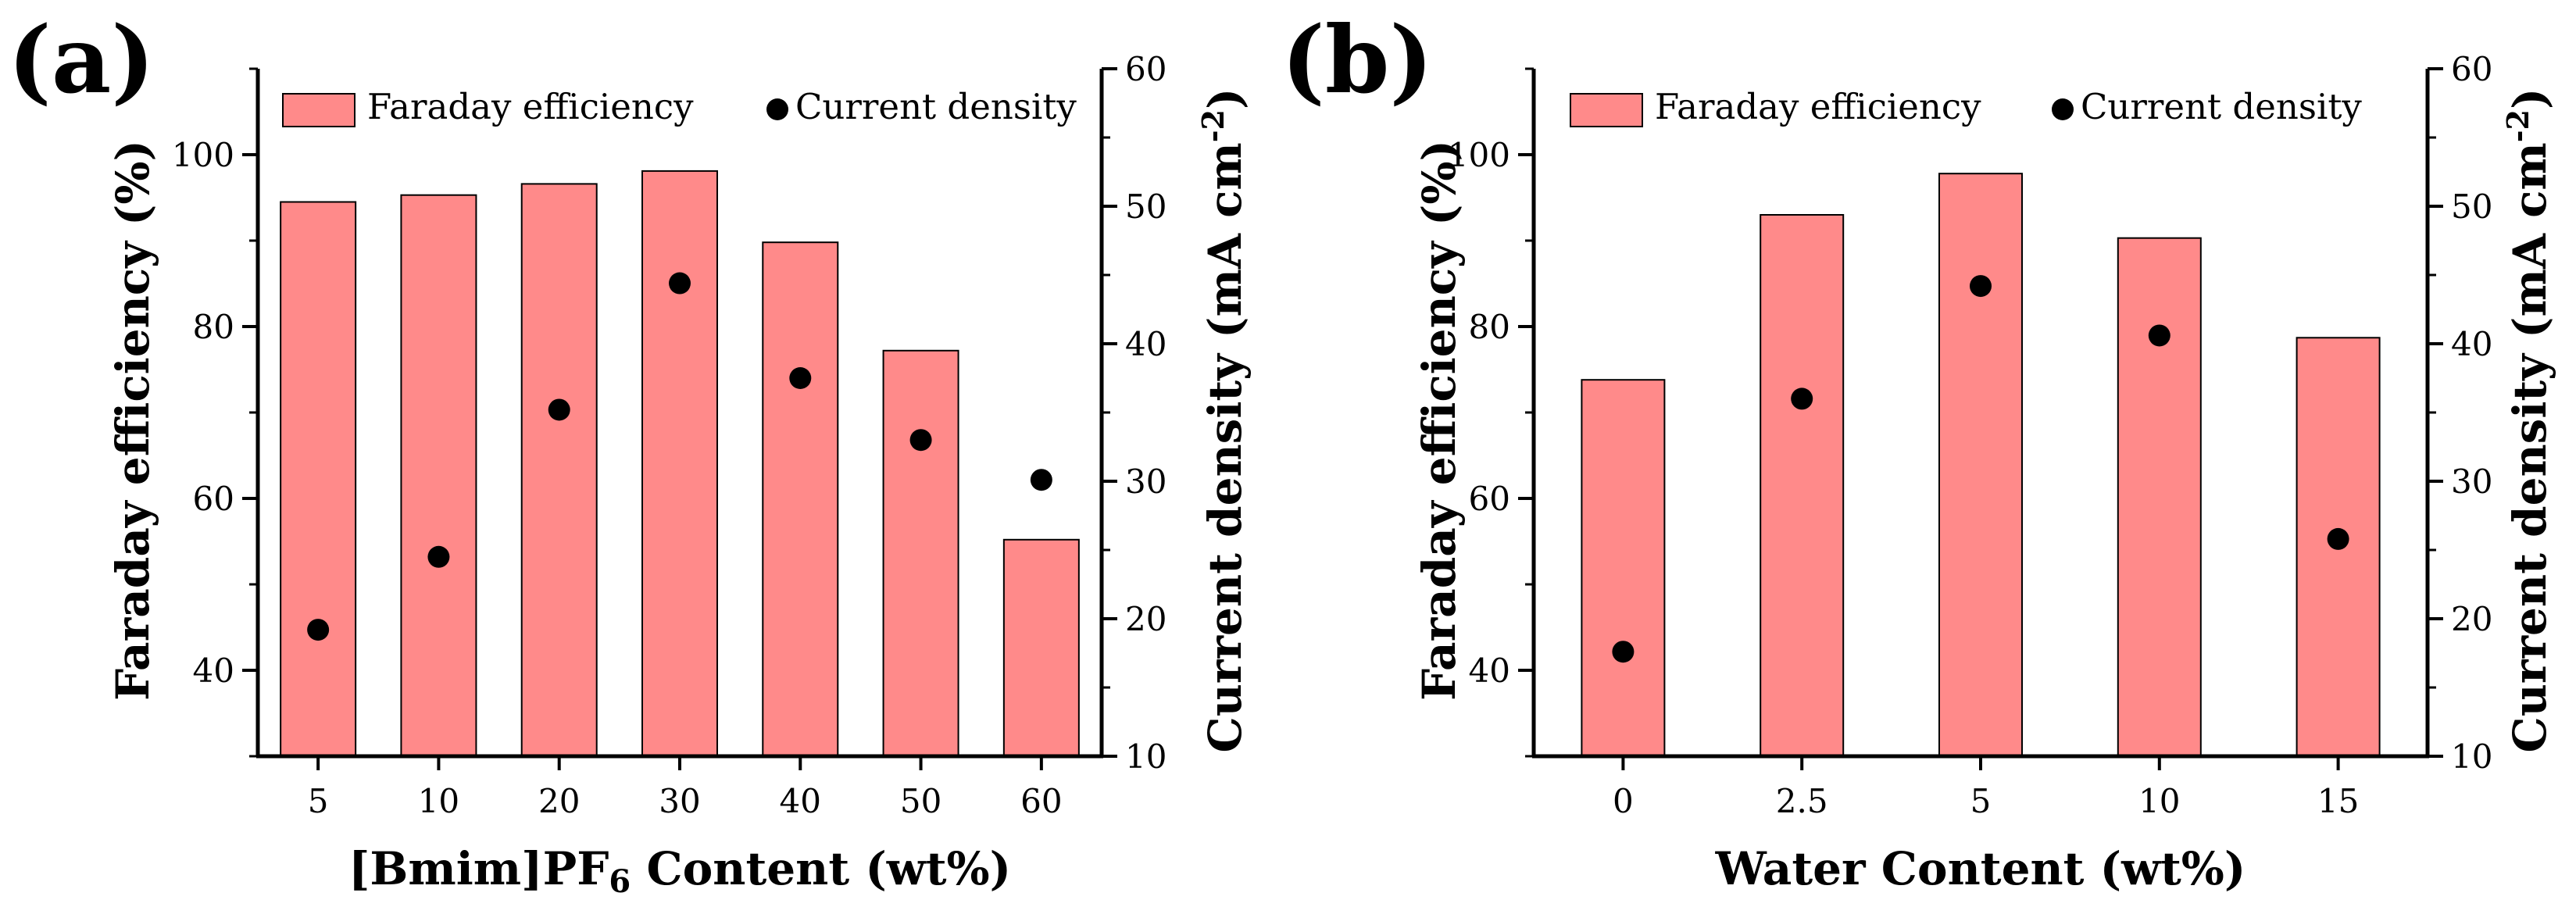 The image size is (2576, 907). What do you see at coordinates (81, 60) in the screenshot?
I see `panel-label: (a)` at bounding box center [81, 60].